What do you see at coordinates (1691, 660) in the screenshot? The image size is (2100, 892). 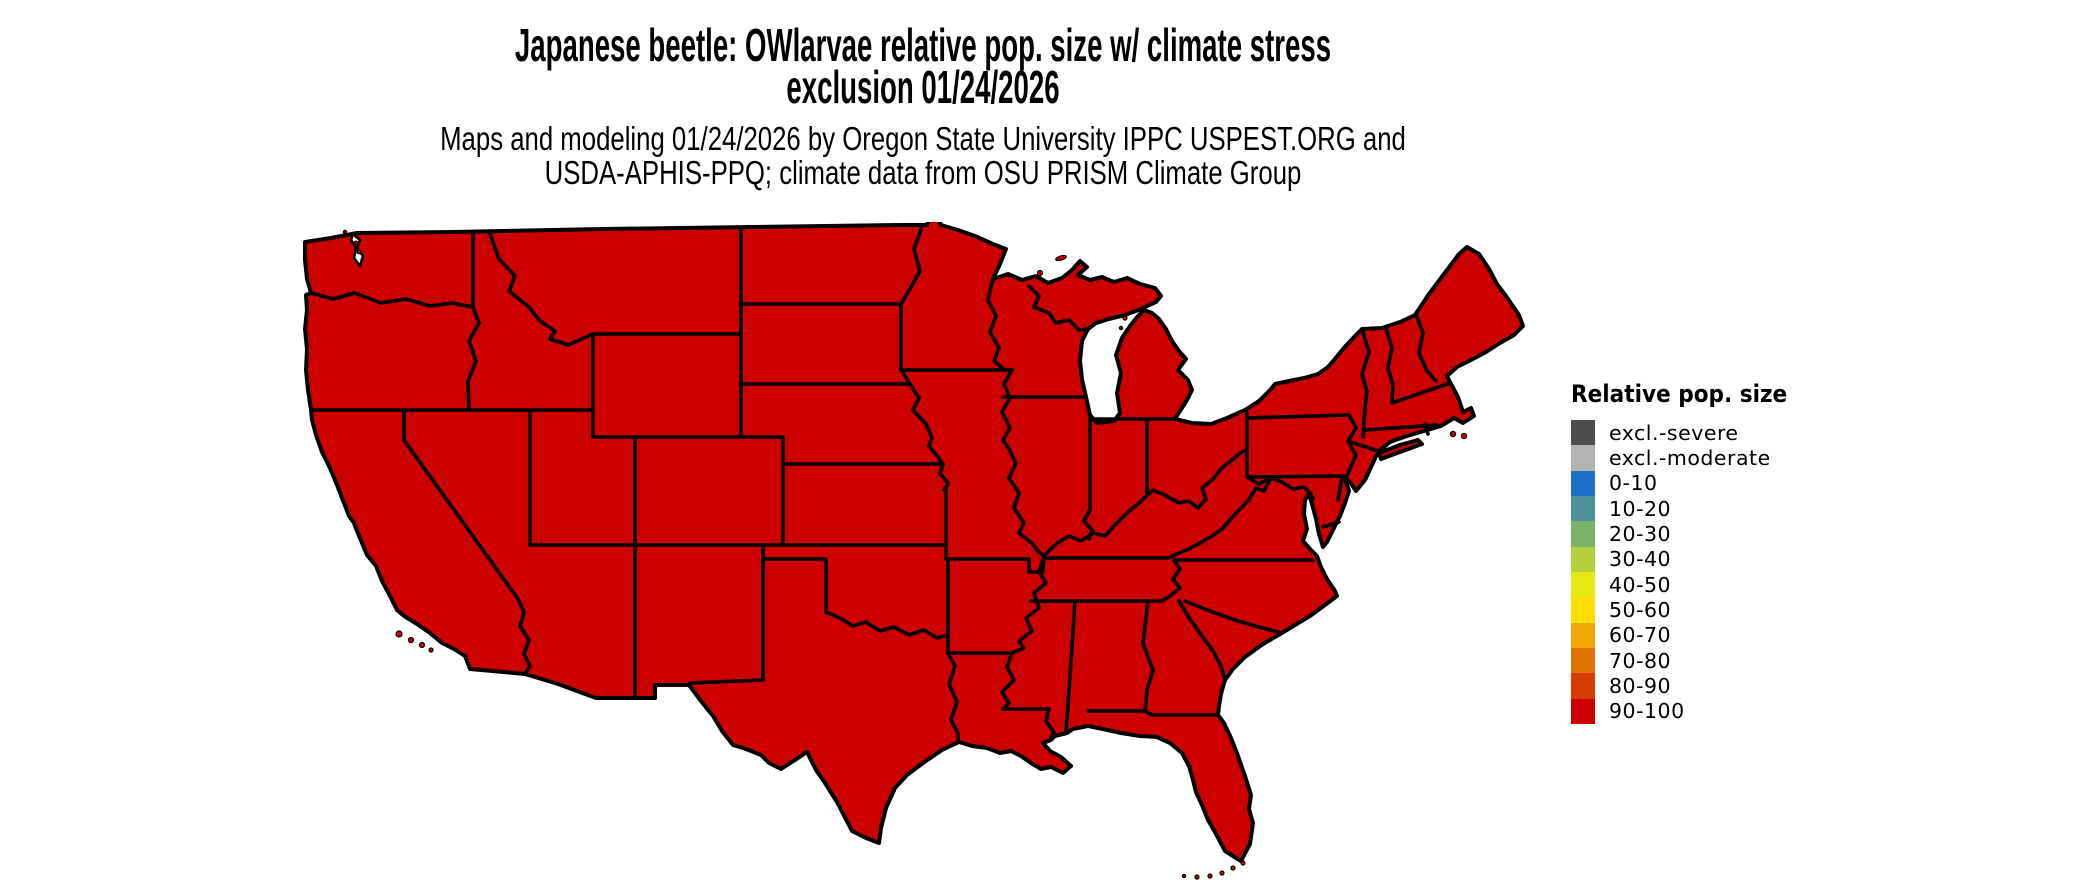 I see `legend-row: 70-80` at bounding box center [1691, 660].